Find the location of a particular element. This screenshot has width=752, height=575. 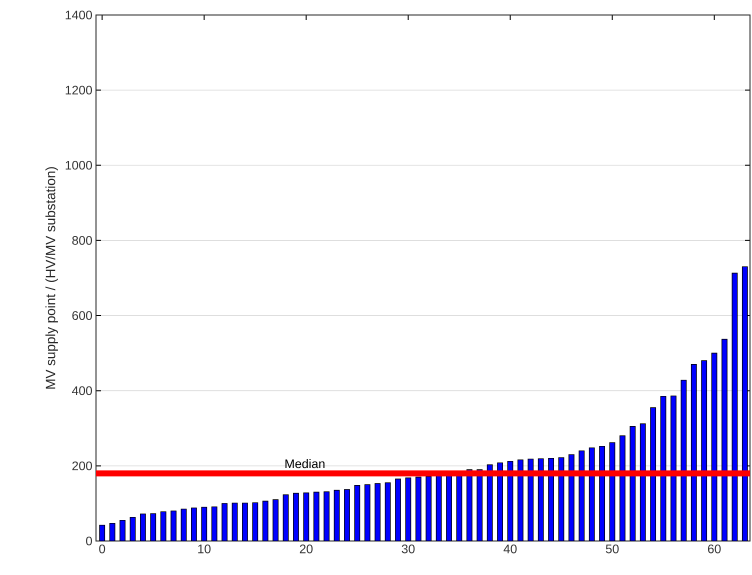

x-tick-label: 20 is located at coordinates (306, 549).